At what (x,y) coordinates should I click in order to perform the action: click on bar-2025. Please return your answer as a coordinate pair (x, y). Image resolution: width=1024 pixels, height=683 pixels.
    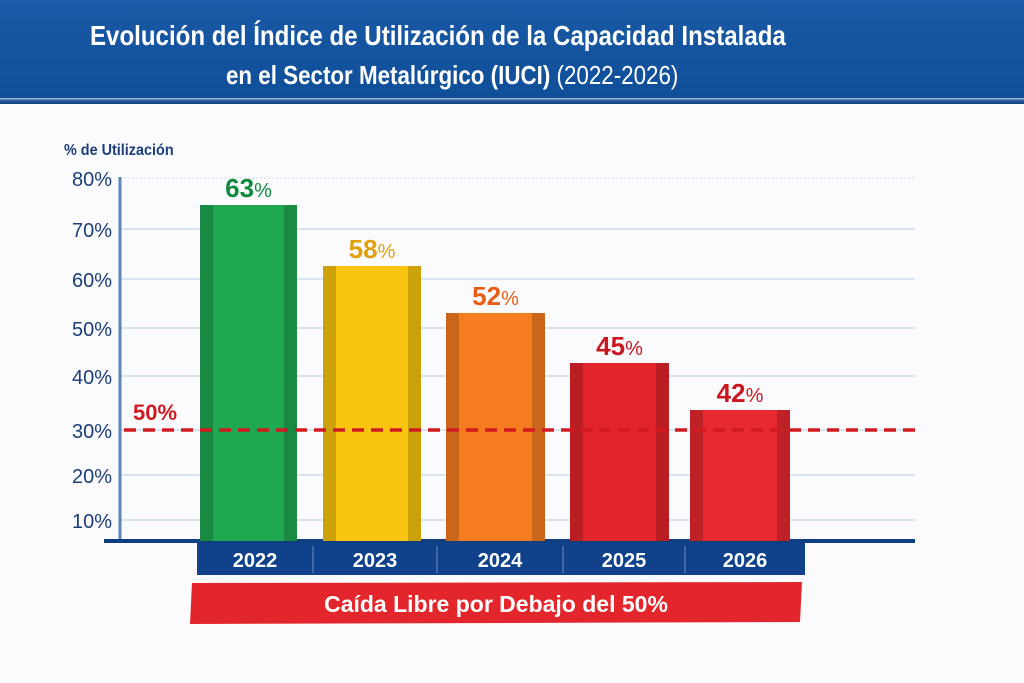
    Looking at the image, I should click on (619, 452).